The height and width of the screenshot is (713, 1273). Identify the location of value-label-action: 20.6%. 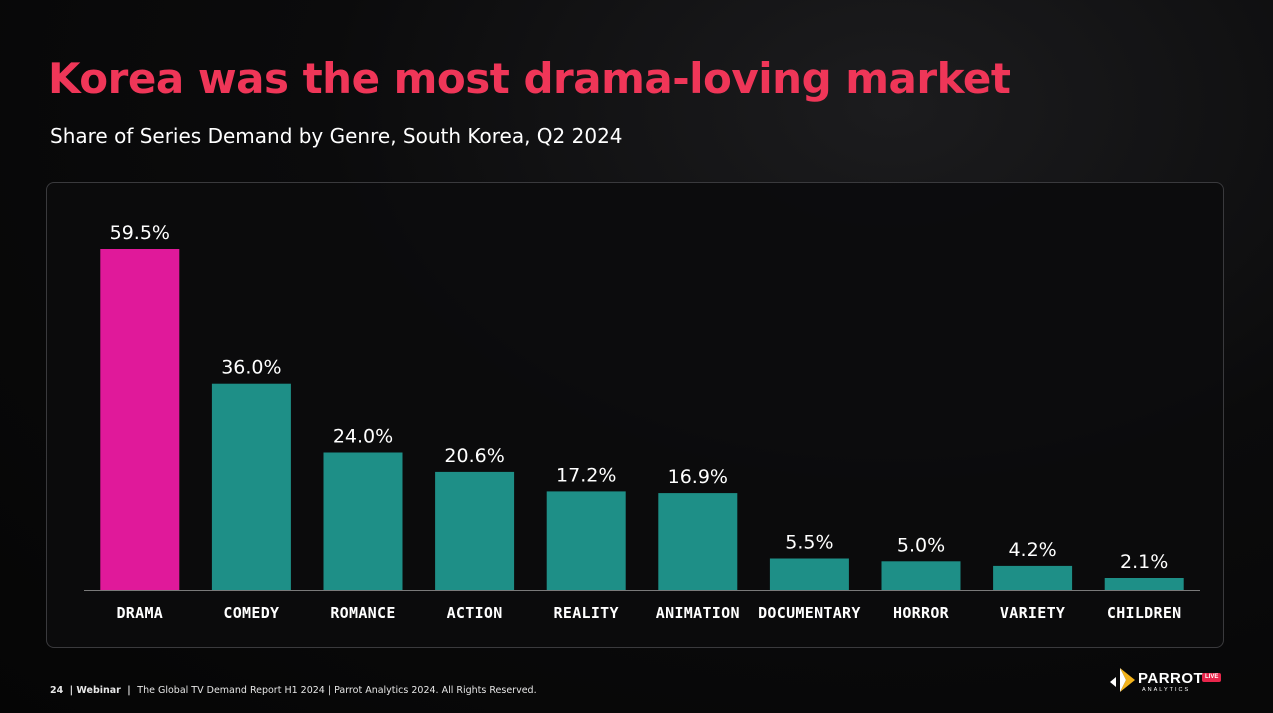
(474, 456).